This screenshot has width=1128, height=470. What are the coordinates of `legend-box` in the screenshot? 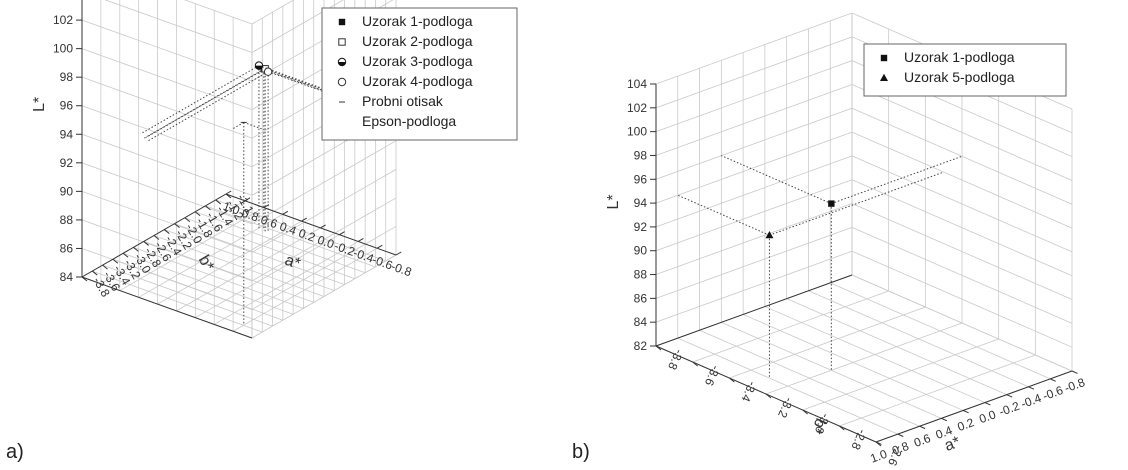 It's located at (965, 70).